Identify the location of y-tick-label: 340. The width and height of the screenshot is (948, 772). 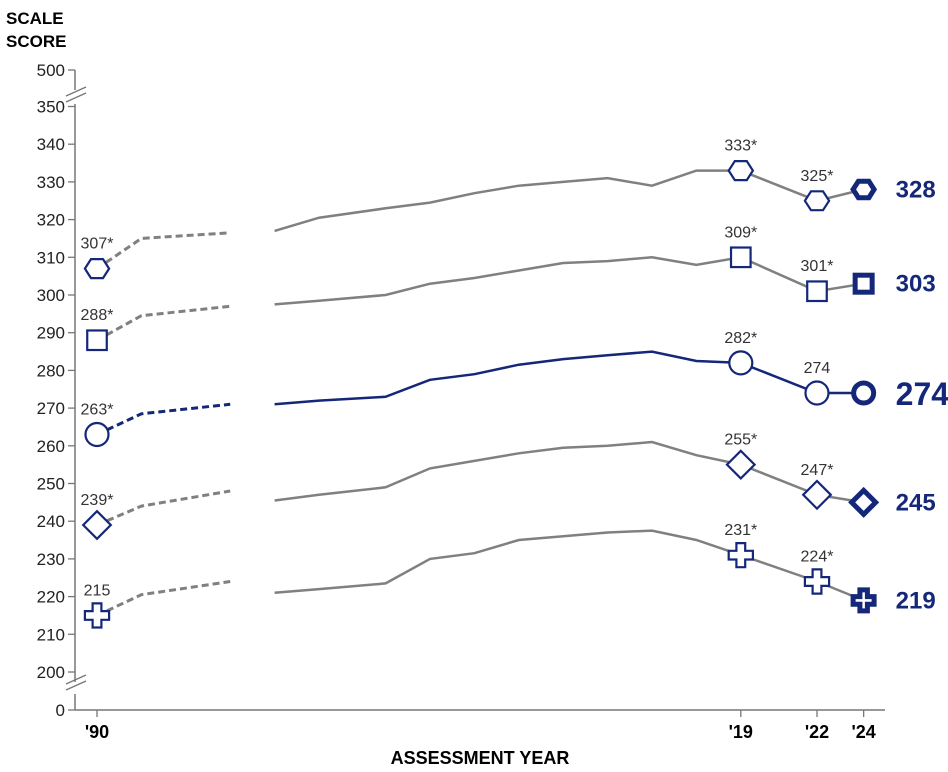
(51, 144).